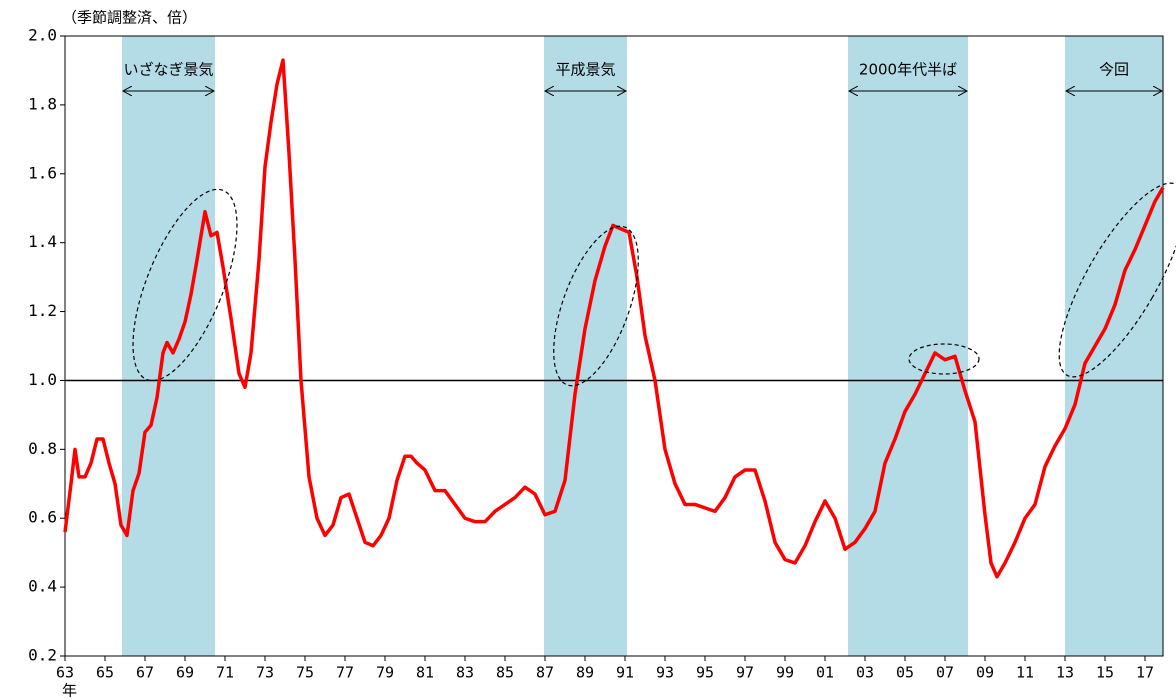  What do you see at coordinates (745, 673) in the screenshot?
I see `x-tick-label: 97` at bounding box center [745, 673].